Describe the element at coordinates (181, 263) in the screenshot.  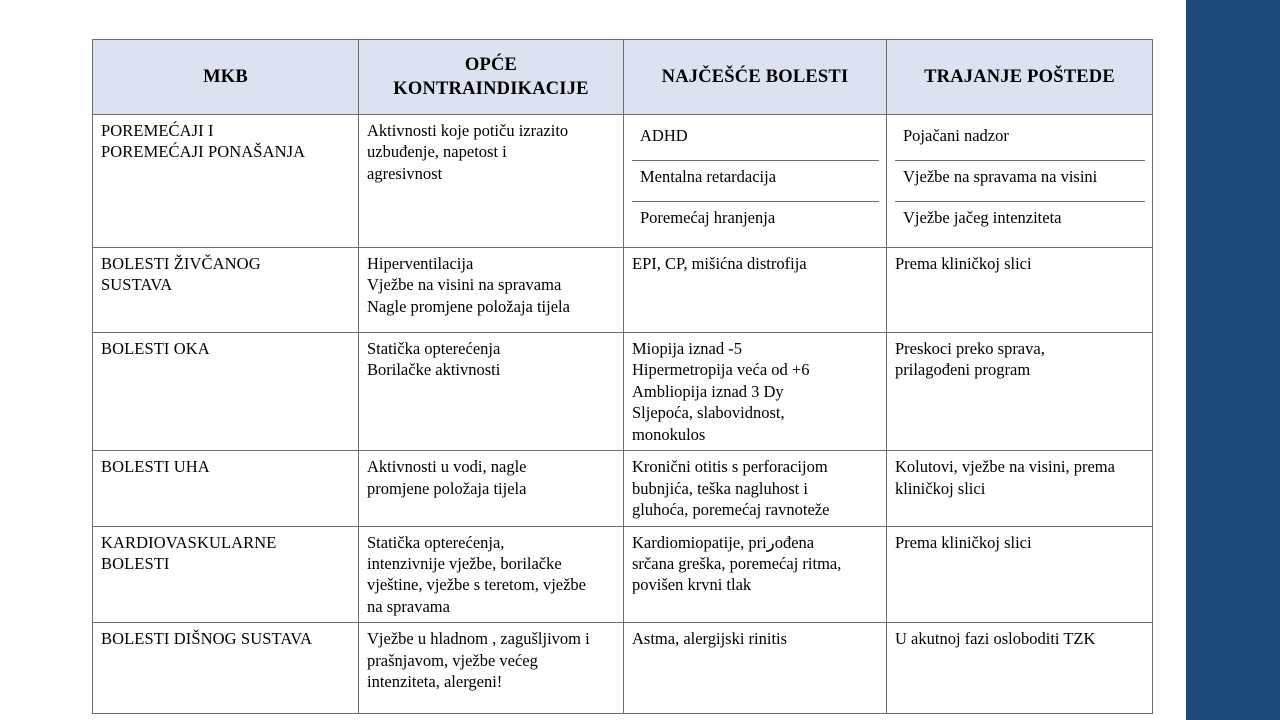
I see `row-category-line-1: BOLESTI ŽIVČANOG` at that location.